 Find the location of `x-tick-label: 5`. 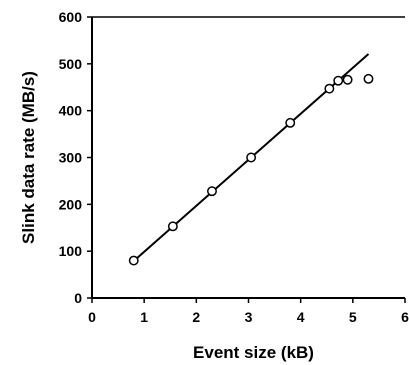

x-tick-label: 5 is located at coordinates (353, 317).